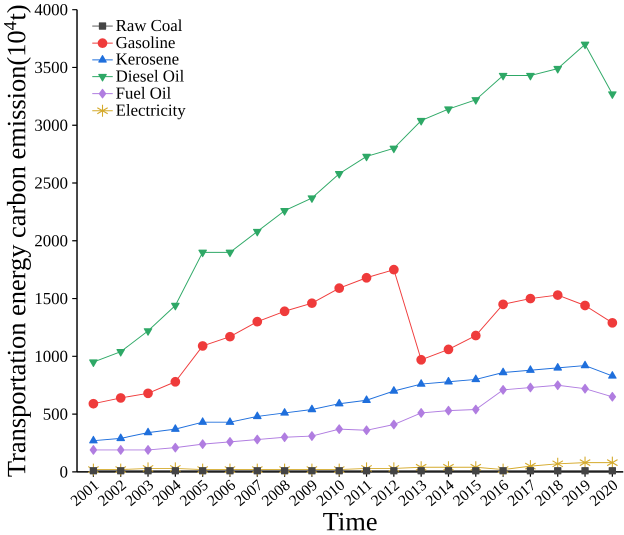 This screenshot has height=535, width=624. Describe the element at coordinates (548, 493) in the screenshot. I see `x-tick-label: 2018` at that location.